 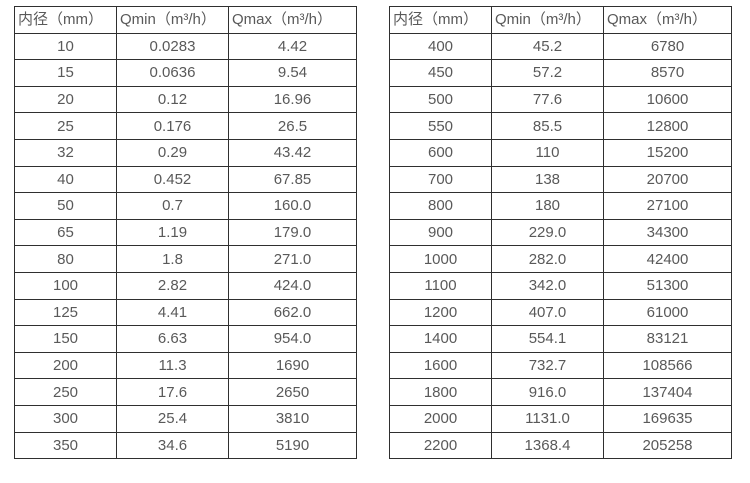 What do you see at coordinates (440, 99) in the screenshot?
I see `cell-diameter: 500` at bounding box center [440, 99].